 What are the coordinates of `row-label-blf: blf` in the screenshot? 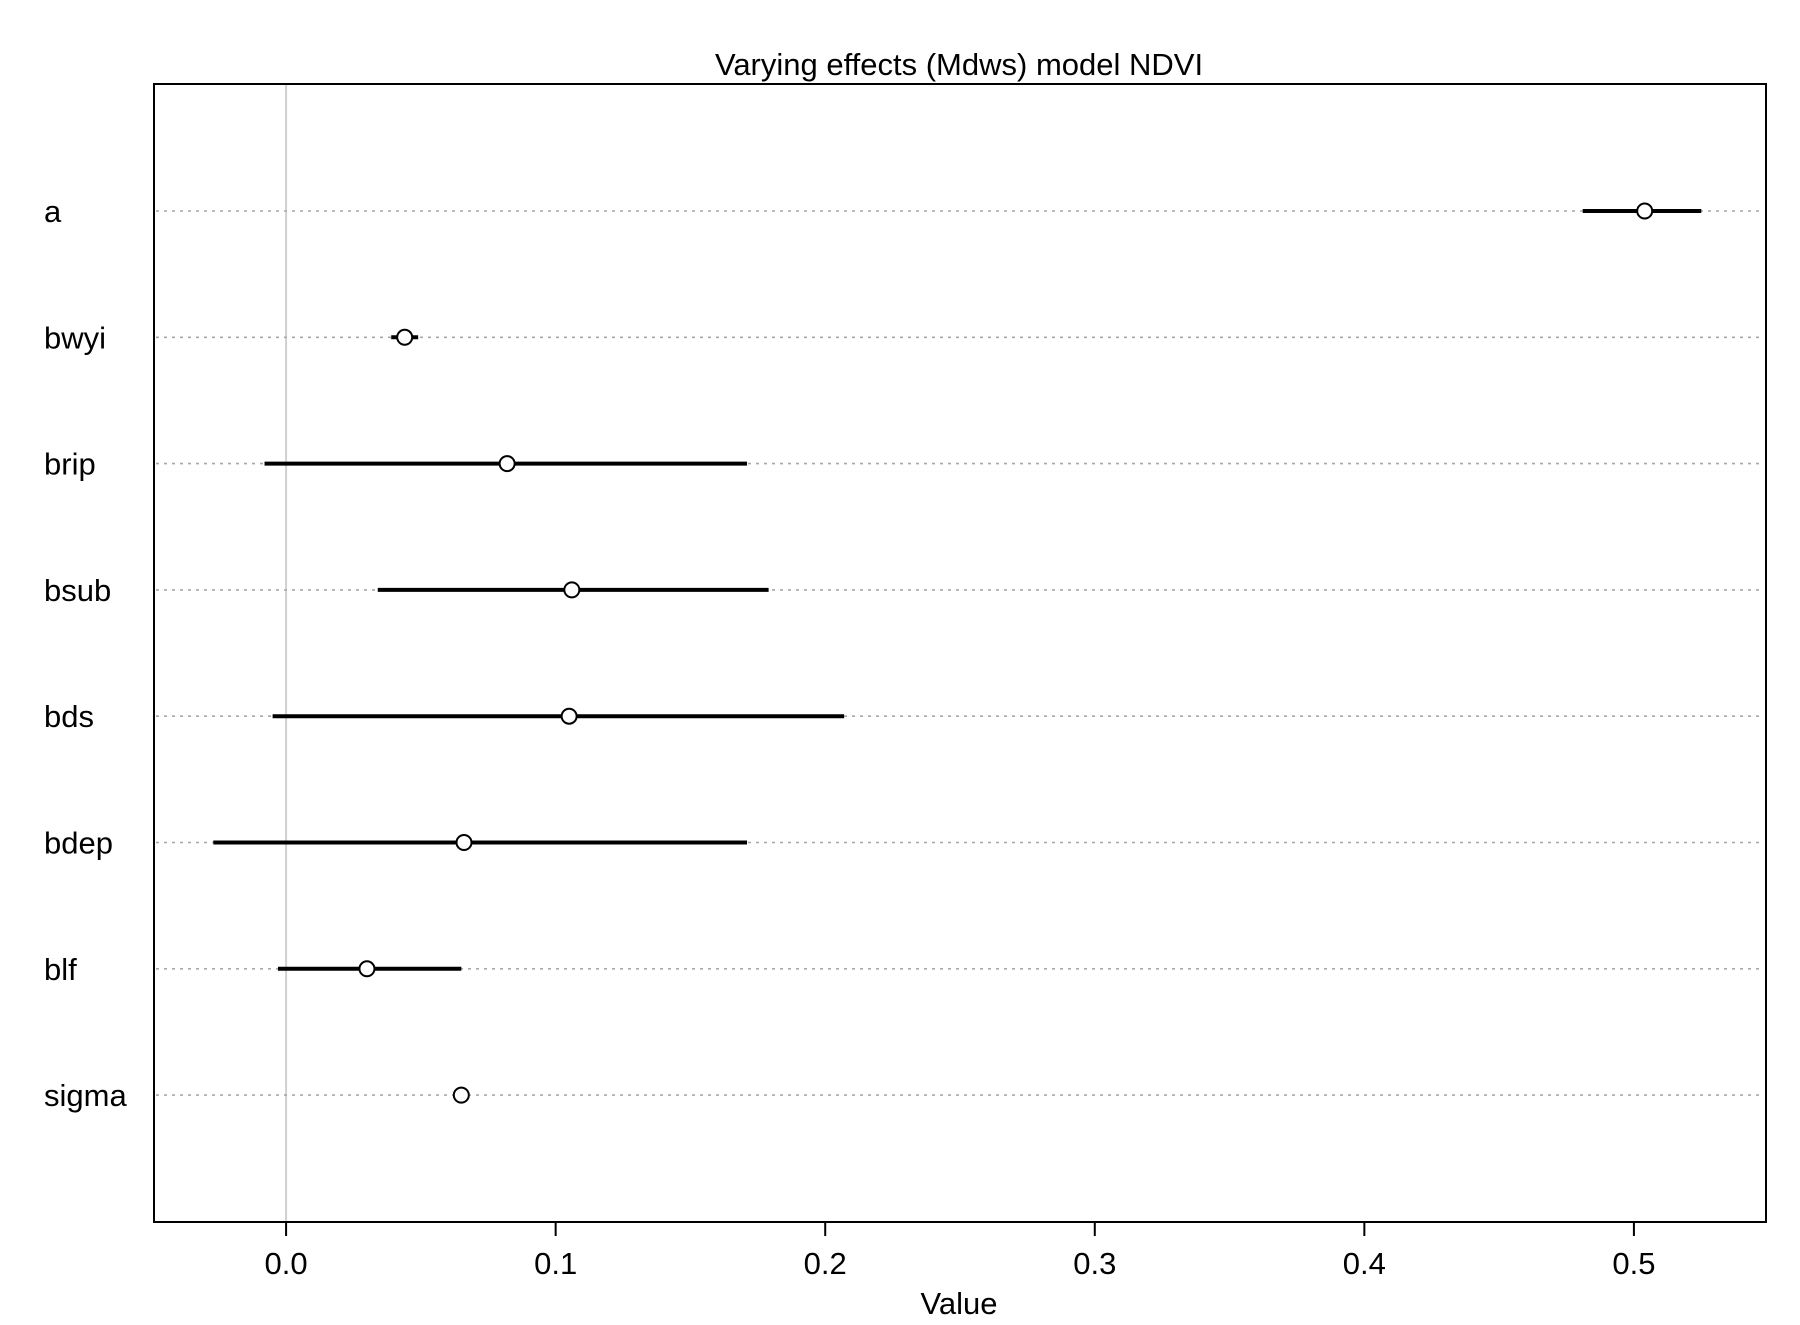 It's located at (60, 969).